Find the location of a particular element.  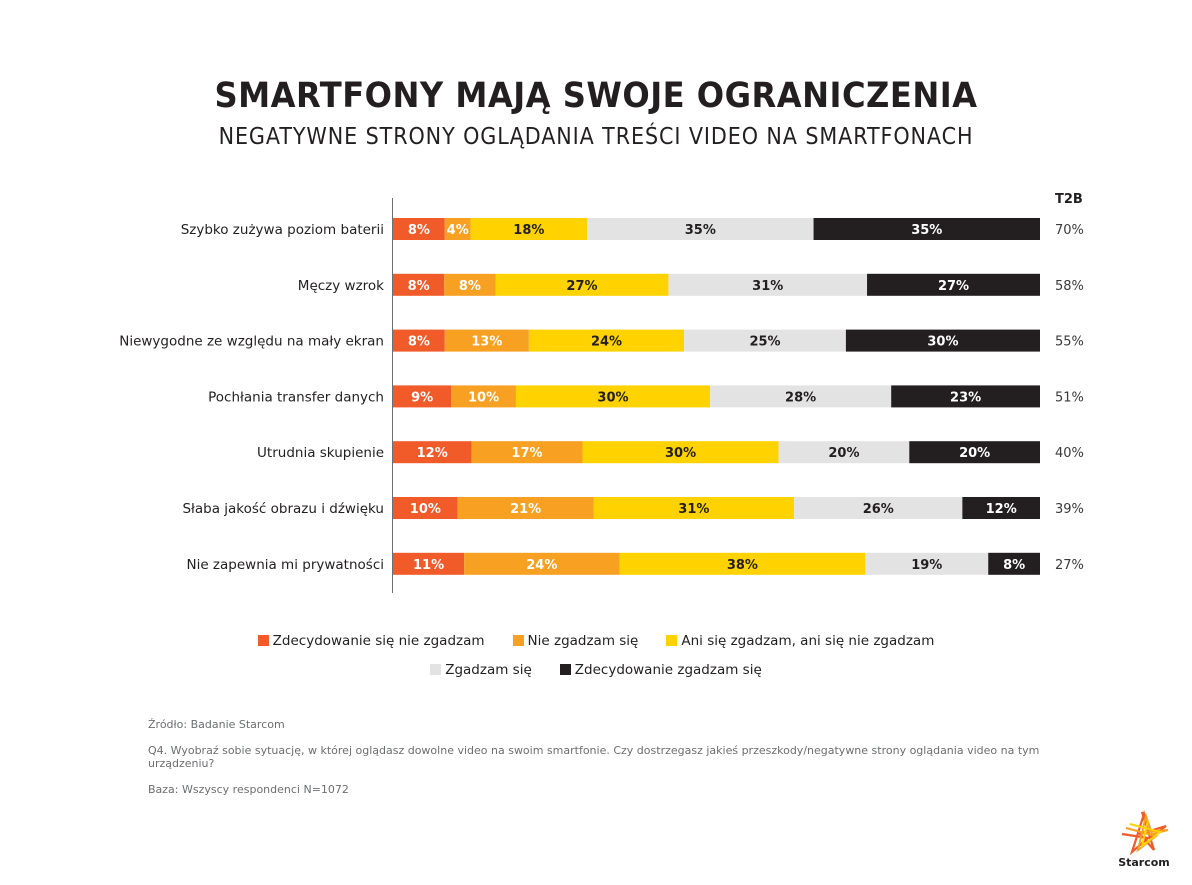

data-label: 38% is located at coordinates (742, 565).